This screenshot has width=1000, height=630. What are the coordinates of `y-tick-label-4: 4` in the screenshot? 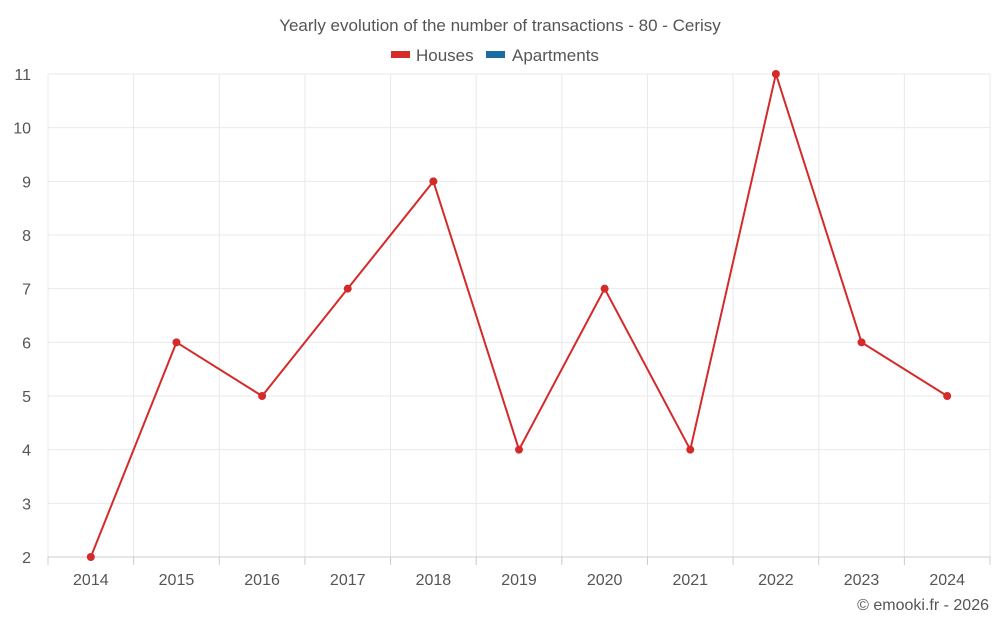 It's located at (26, 451).